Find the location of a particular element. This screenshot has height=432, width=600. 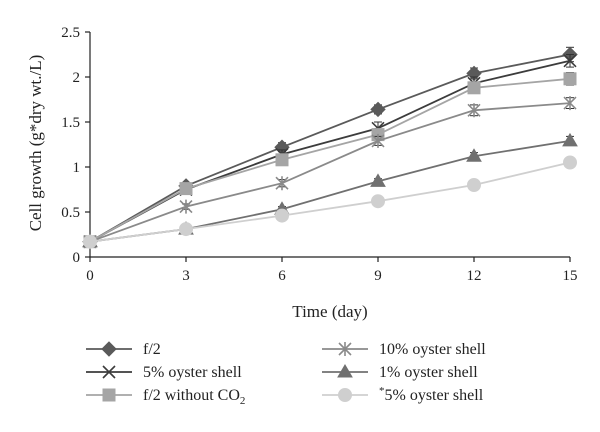

x-axis-title: Time (day) is located at coordinates (329, 311).